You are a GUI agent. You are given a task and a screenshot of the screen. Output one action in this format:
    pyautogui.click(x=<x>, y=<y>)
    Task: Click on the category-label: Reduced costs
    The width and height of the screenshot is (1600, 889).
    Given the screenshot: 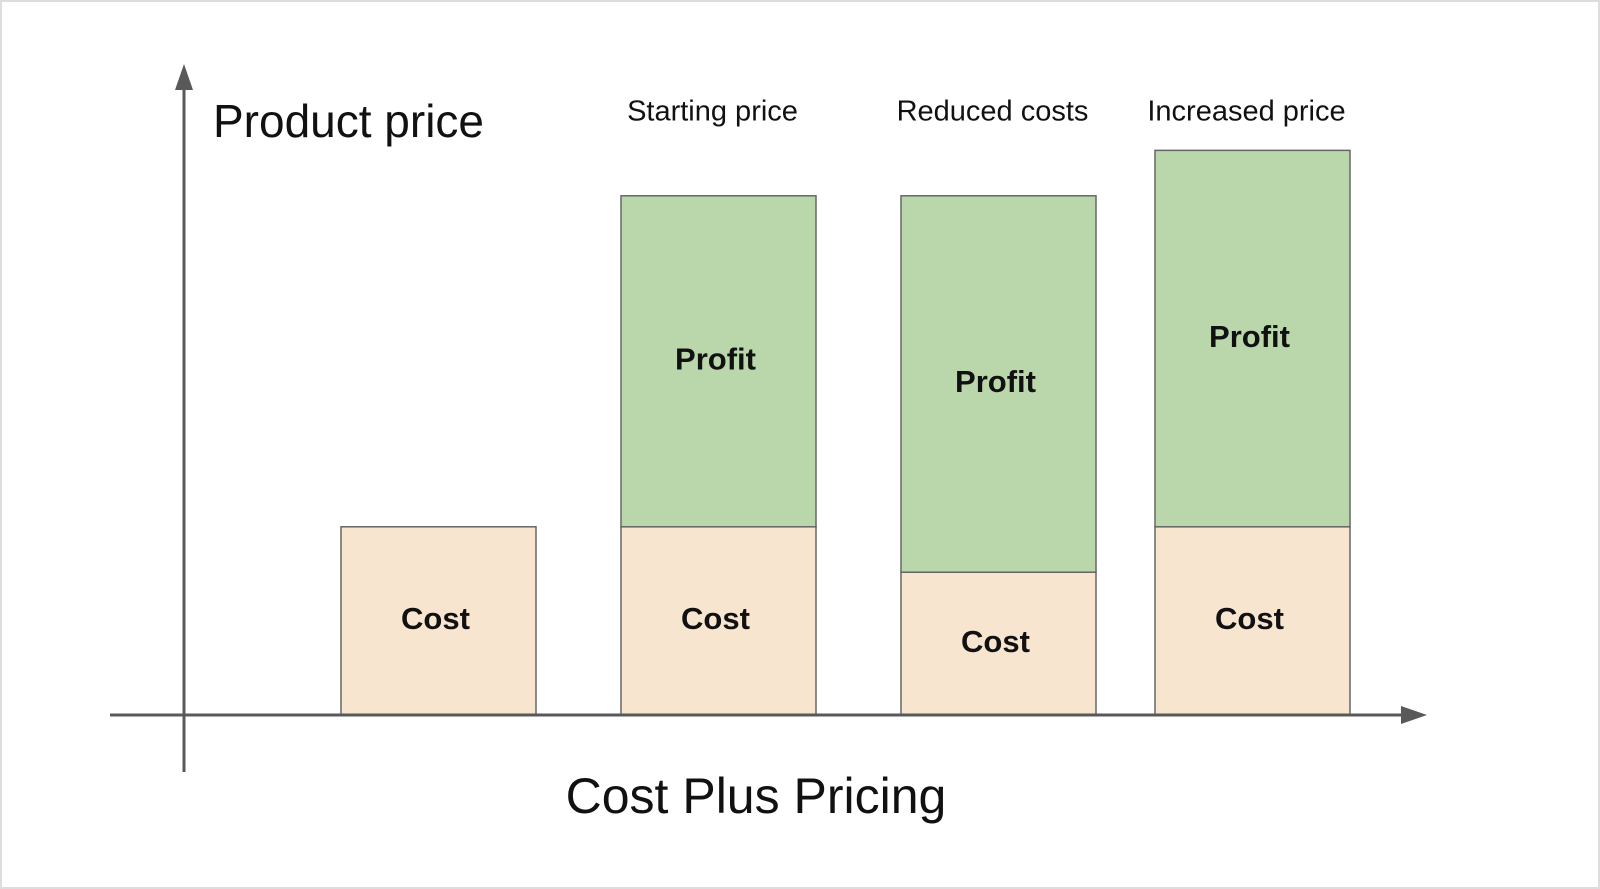 What is the action you would take?
    pyautogui.click(x=993, y=112)
    